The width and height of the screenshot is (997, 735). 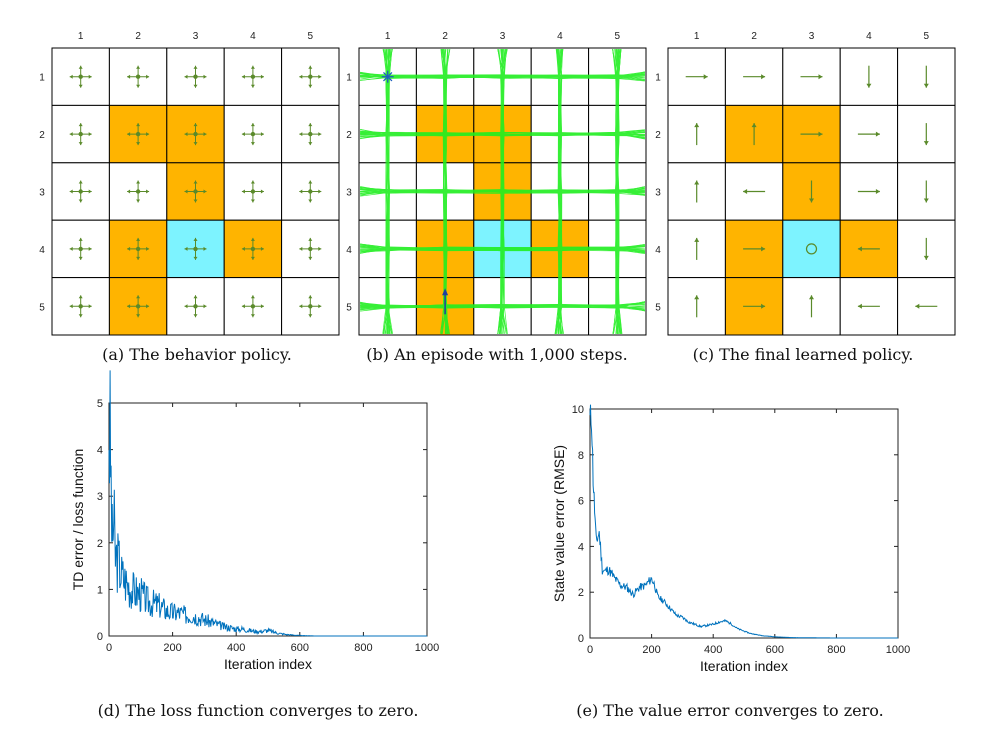 I want to click on row-label: 2, so click(x=349, y=135).